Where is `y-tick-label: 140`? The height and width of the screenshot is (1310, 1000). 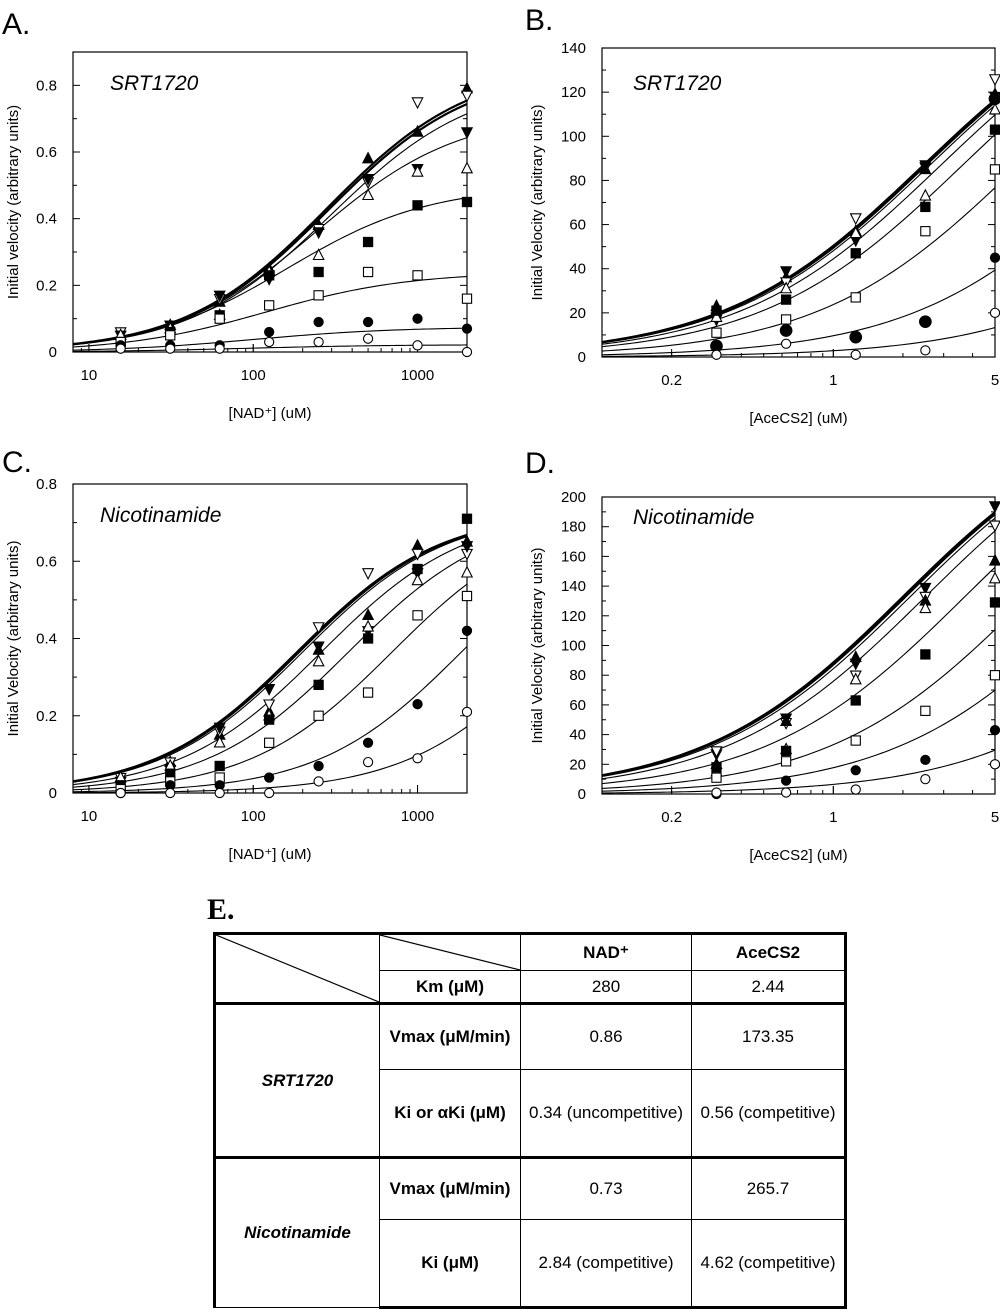 y-tick-label: 140 is located at coordinates (573, 48).